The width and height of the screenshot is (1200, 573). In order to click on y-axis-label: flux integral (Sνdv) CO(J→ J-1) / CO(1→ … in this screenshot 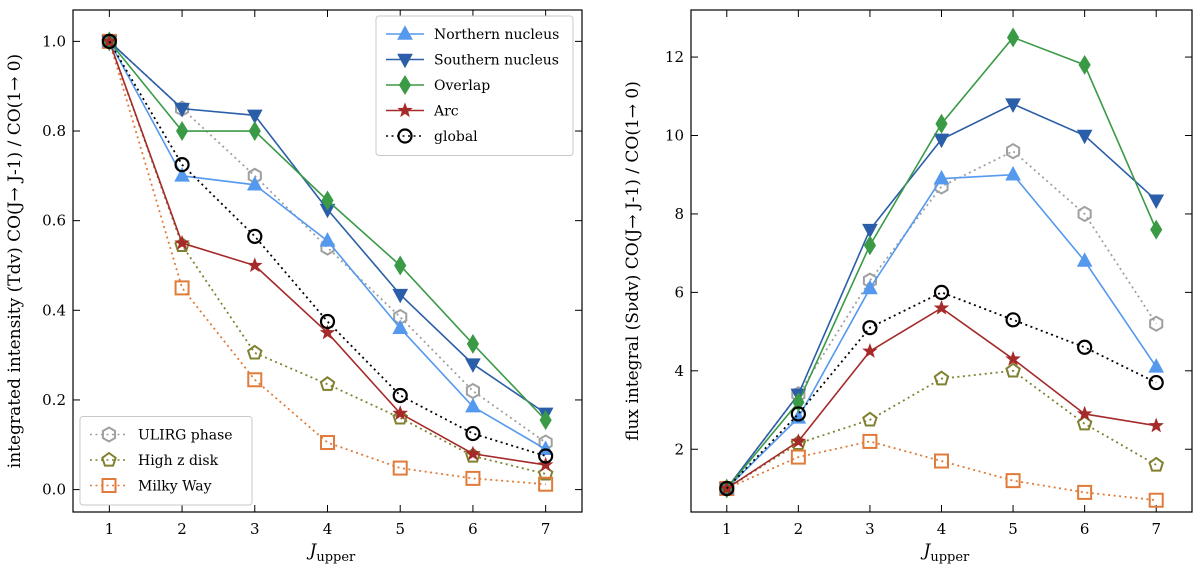, I will do `click(633, 261)`.